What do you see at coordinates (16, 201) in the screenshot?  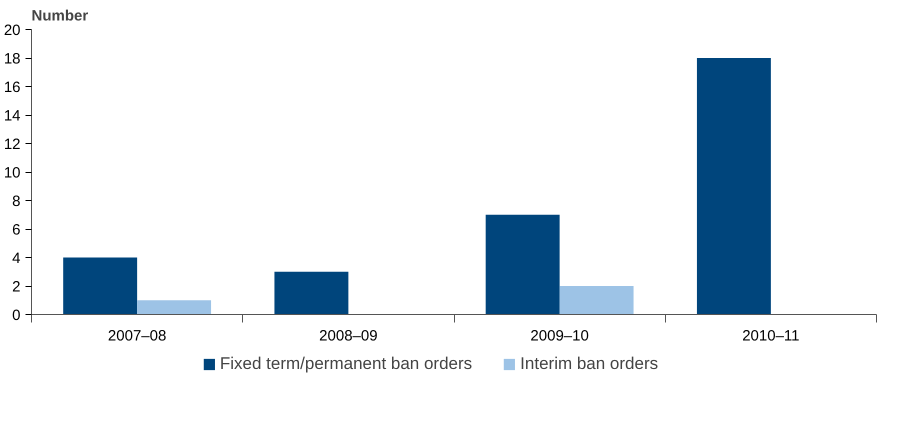 I see `y-tick-label: 8` at bounding box center [16, 201].